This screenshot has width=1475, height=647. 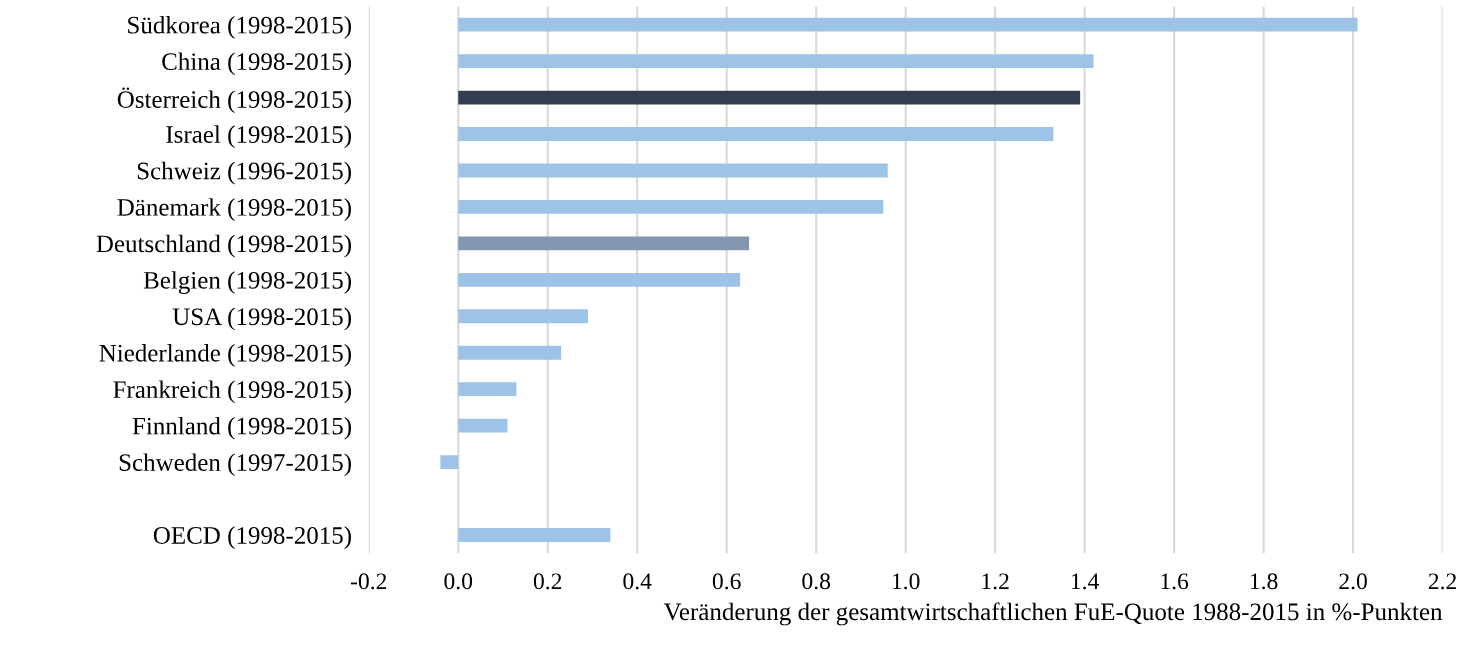 What do you see at coordinates (252, 537) in the screenshot?
I see `y-tick-label: OECD (1998-2015)` at bounding box center [252, 537].